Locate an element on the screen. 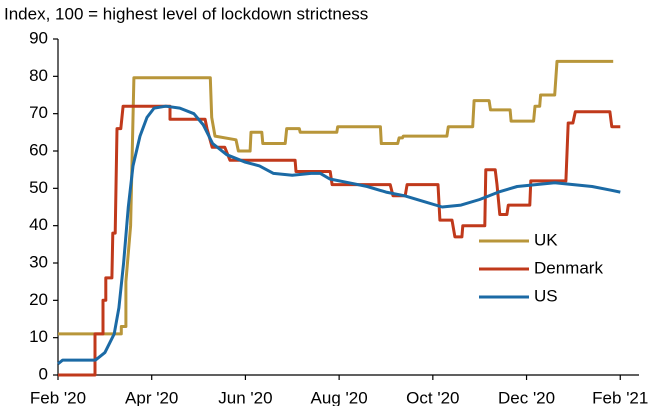 Image resolution: width=655 pixels, height=406 pixels. x-tick-label: Feb '21 is located at coordinates (620, 397).